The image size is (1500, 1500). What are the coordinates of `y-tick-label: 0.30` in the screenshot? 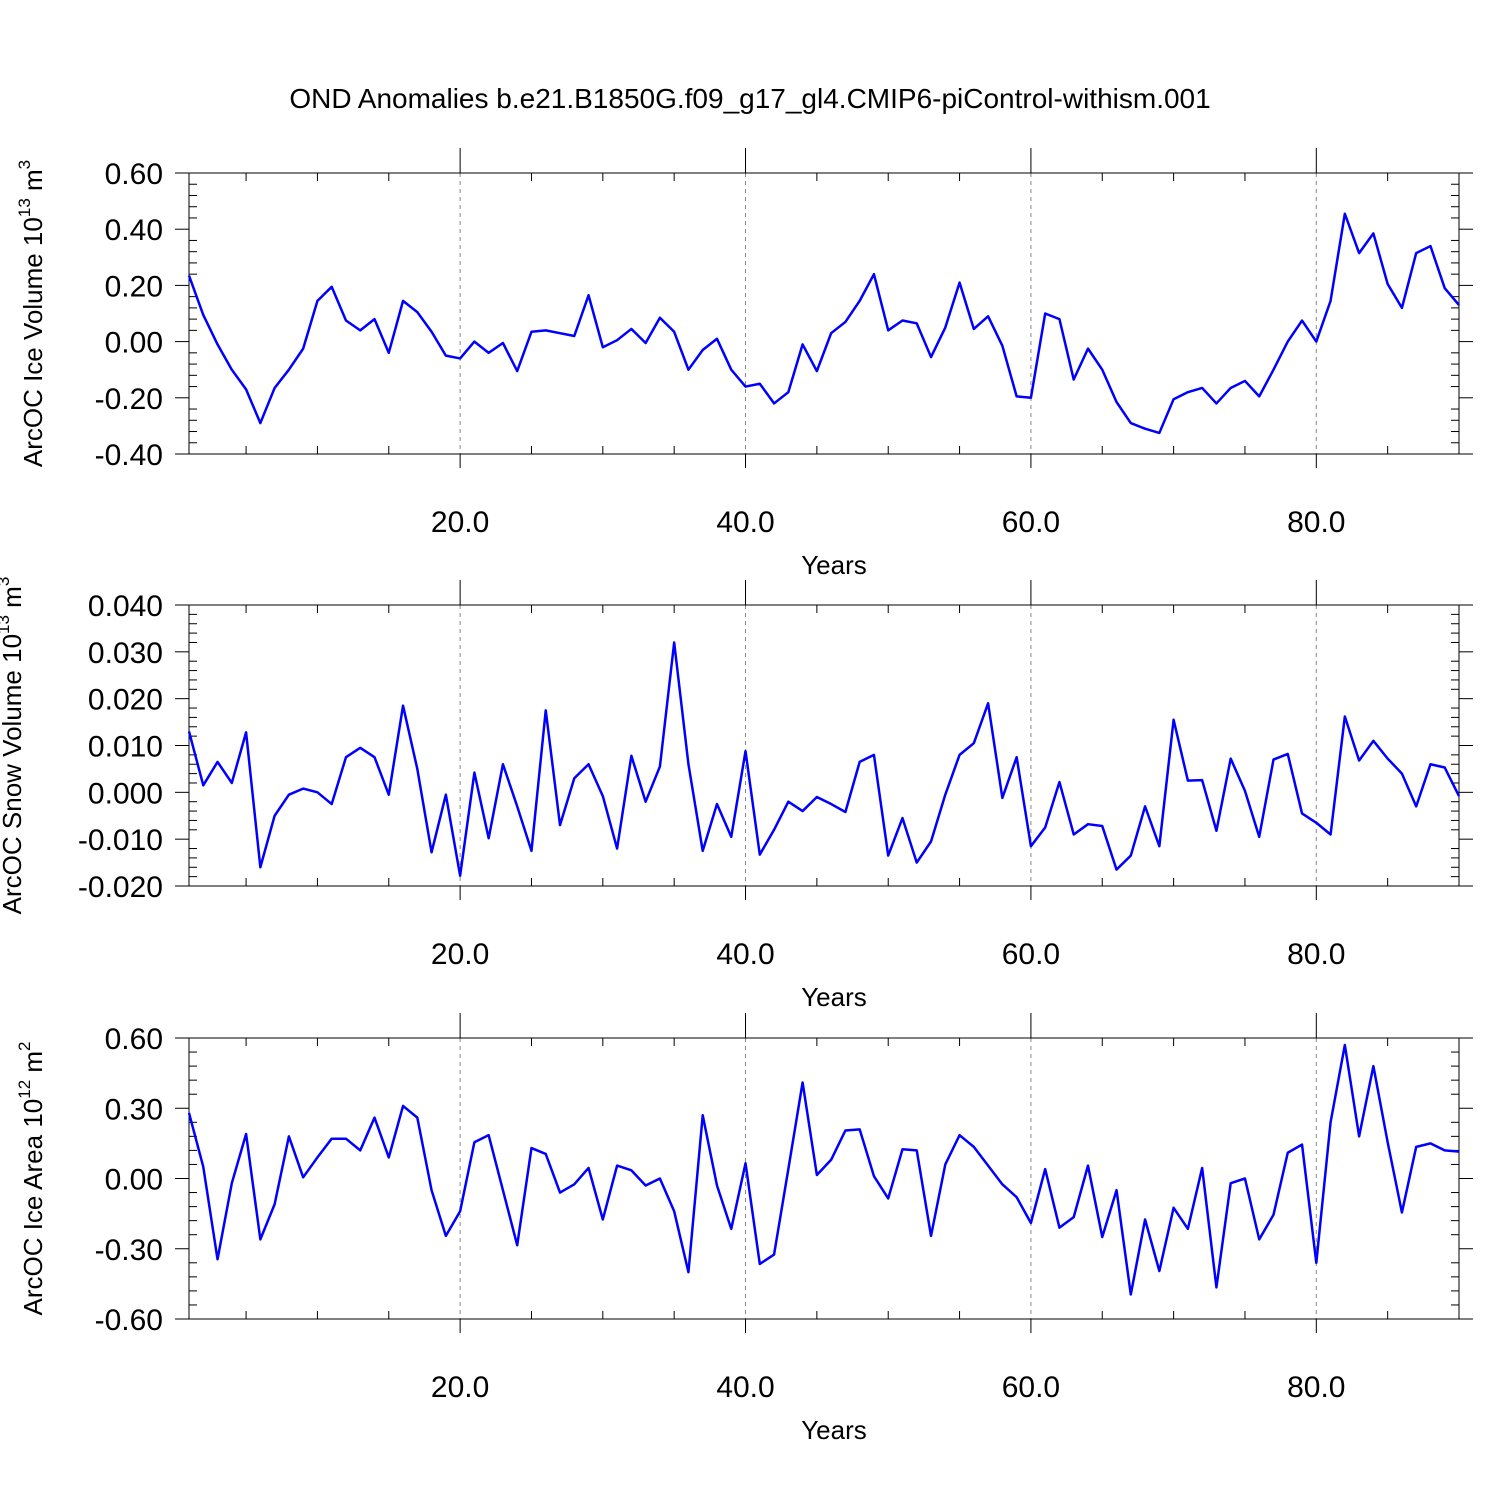 It's located at (134, 1109).